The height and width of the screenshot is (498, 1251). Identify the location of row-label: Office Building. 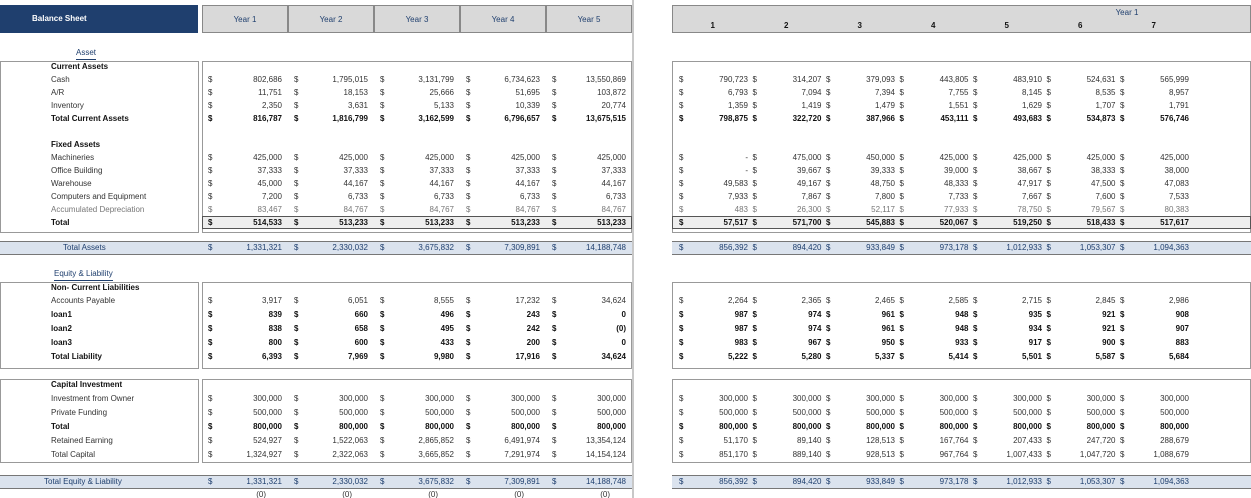
(77, 170).